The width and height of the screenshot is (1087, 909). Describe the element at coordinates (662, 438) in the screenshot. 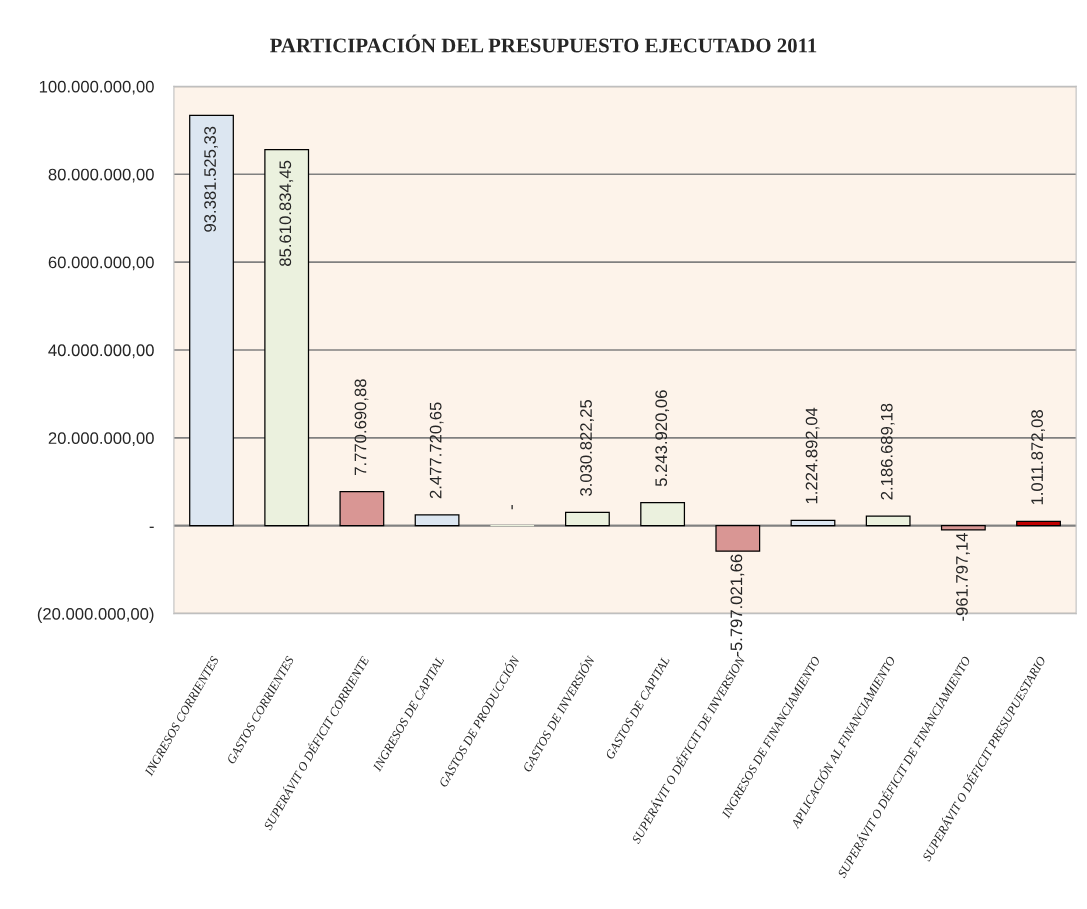

I see `data-label: 5.243.920,06` at that location.